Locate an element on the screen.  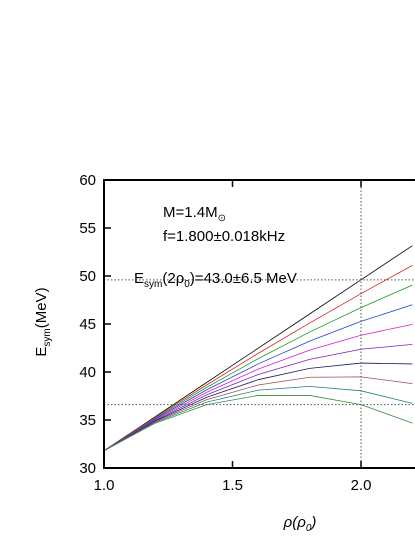
subscript: ⊙ is located at coordinates (222, 218).